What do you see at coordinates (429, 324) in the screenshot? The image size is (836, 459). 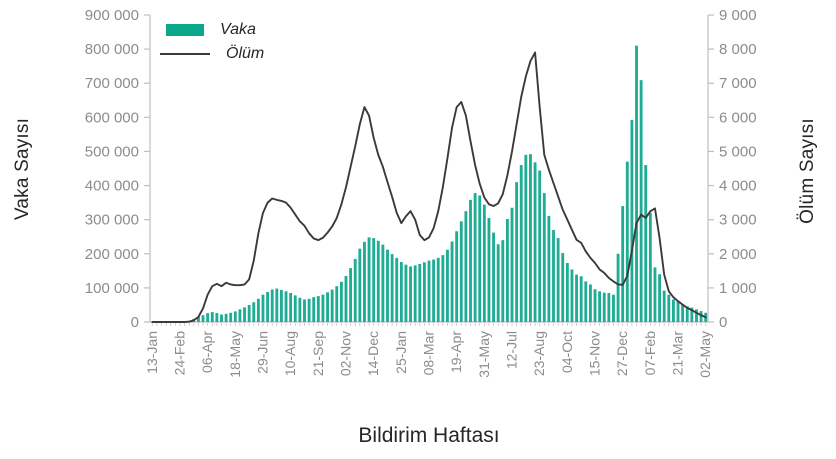 I see `x-axis-minor-ticks` at bounding box center [429, 324].